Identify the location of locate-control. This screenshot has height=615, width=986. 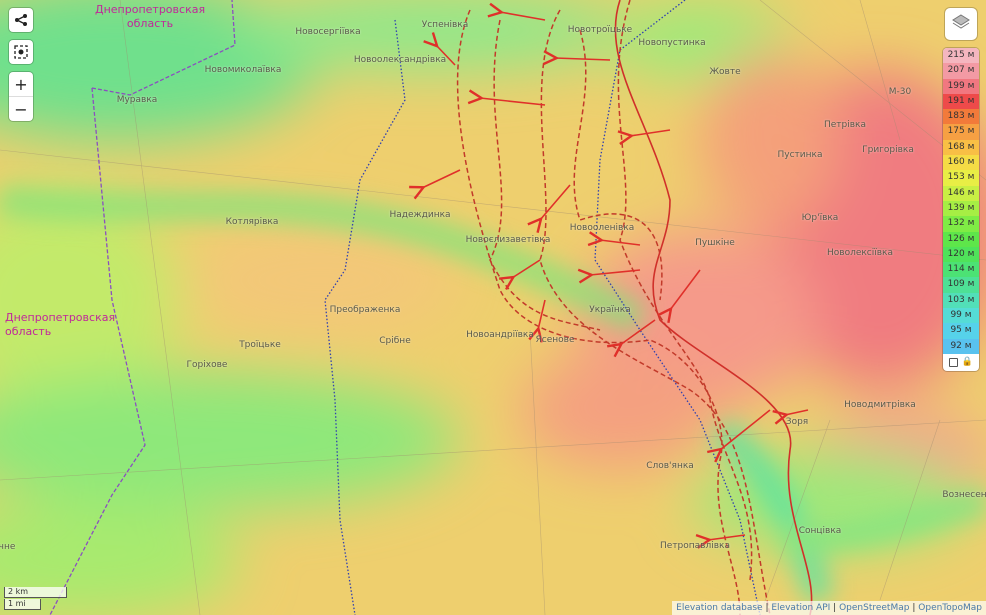
(21, 52).